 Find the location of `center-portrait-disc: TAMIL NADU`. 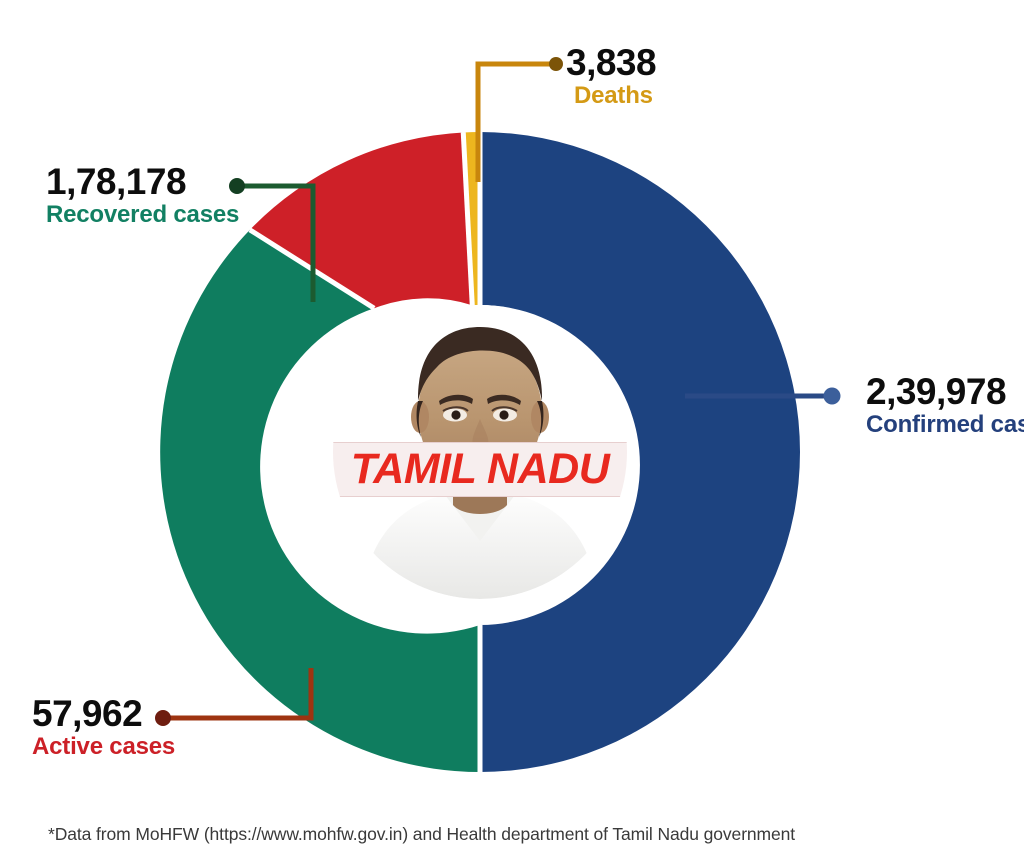

center-portrait-disc: TAMIL NADU is located at coordinates (480, 452).